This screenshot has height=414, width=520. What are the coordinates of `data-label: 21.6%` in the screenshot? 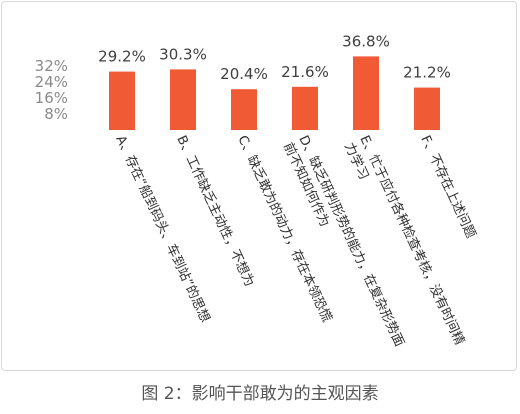 It's located at (305, 72).